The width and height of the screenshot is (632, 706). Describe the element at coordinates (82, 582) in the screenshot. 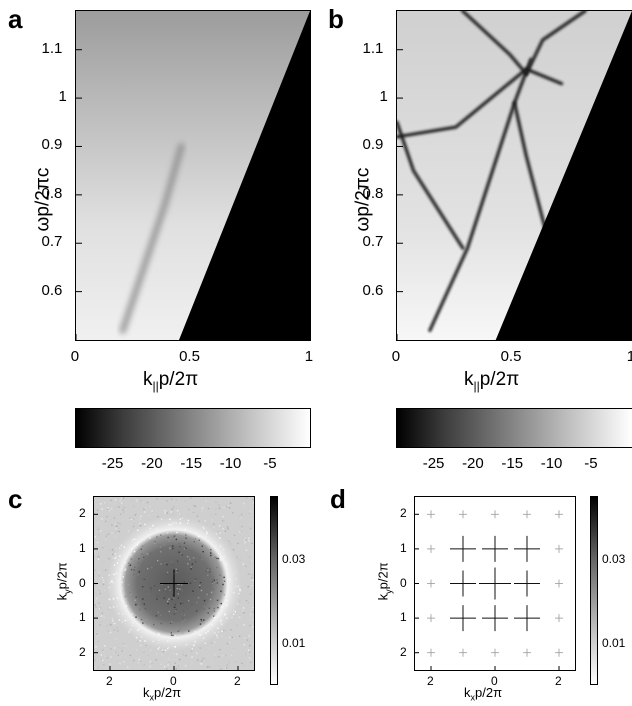

I see `panel-c-ytick-label: 0` at that location.